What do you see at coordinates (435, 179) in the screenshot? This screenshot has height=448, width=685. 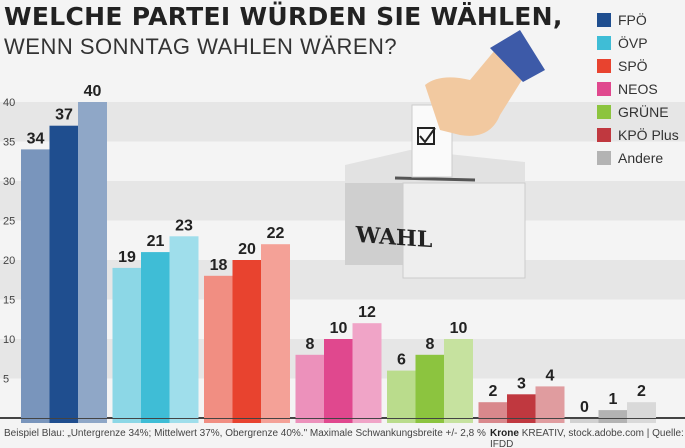 I see `ballot-slot` at bounding box center [435, 179].